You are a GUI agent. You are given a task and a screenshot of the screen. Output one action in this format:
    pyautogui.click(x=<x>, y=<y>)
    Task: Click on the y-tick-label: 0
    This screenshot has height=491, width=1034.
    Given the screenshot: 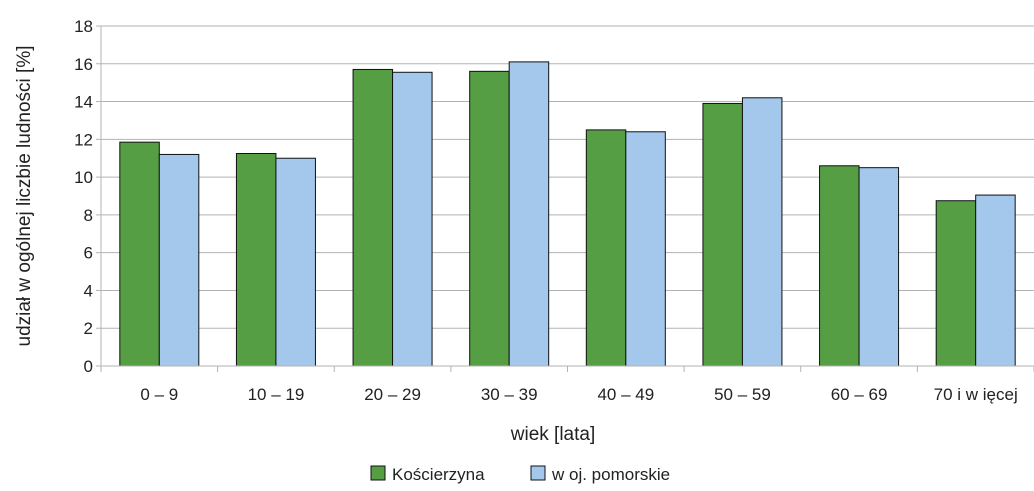 What is the action you would take?
    pyautogui.click(x=88, y=366)
    